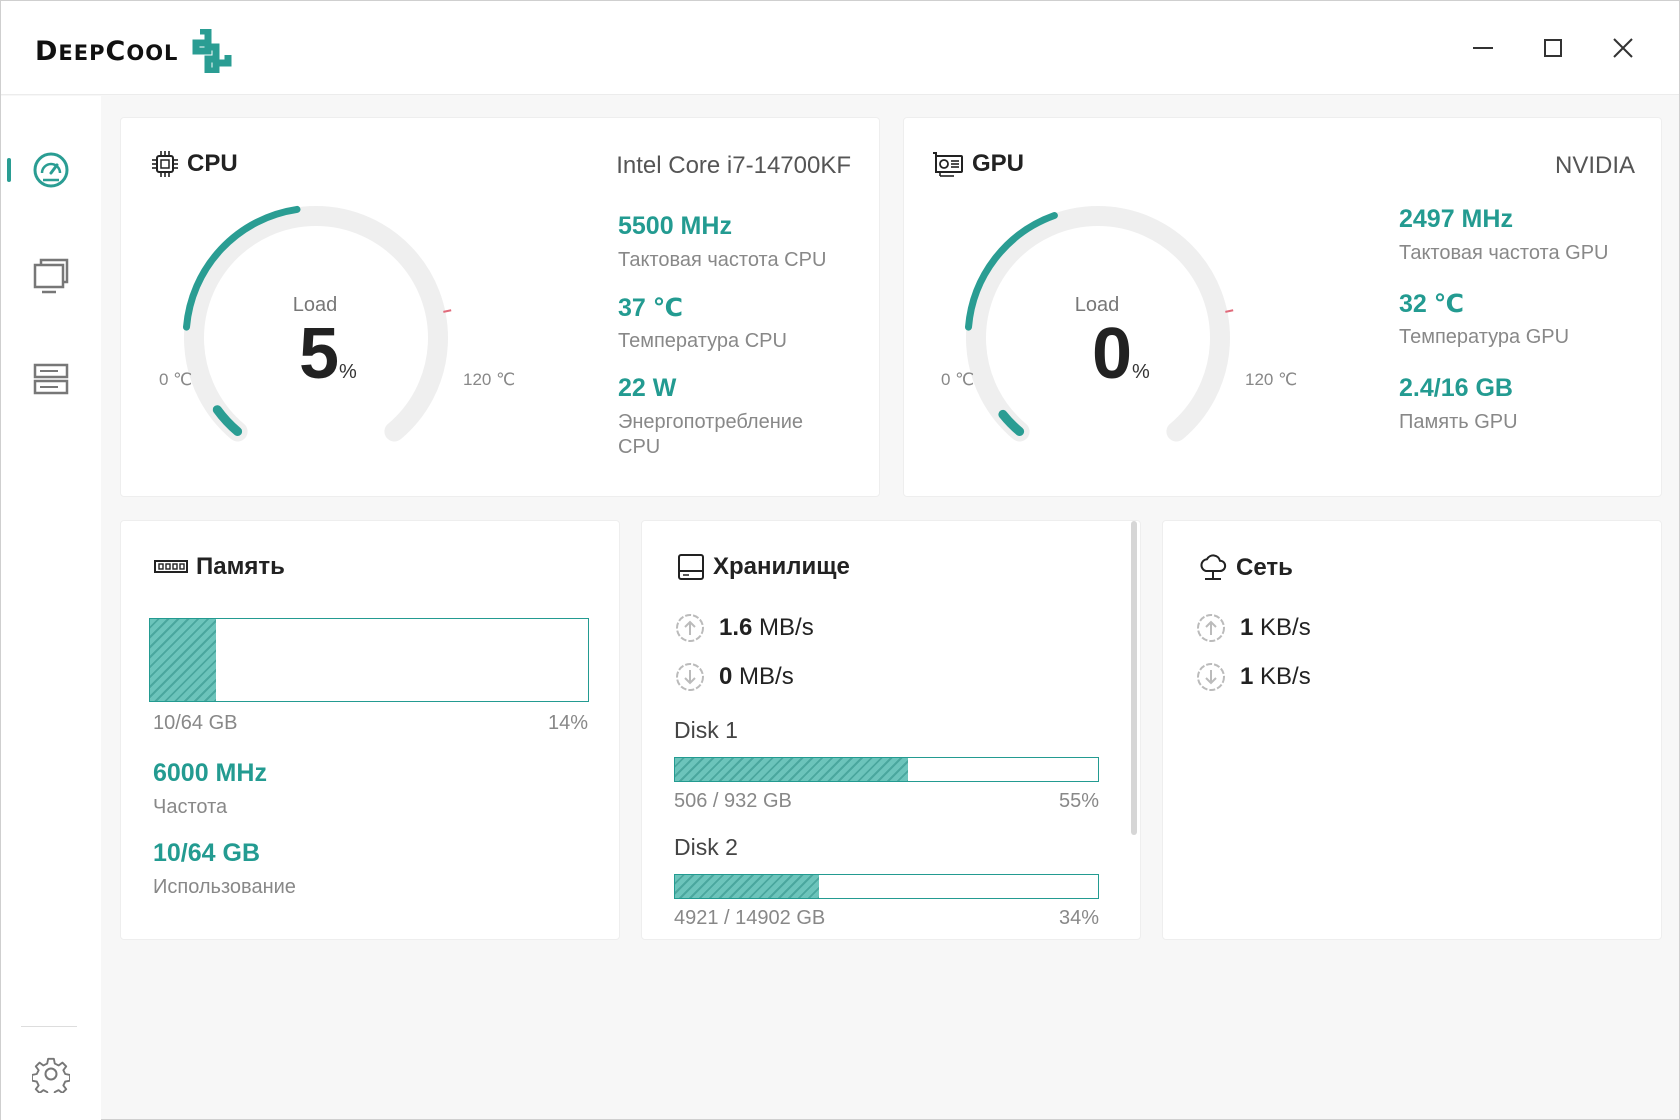  What do you see at coordinates (998, 163) in the screenshot?
I see `gpu-title-text: GPU` at bounding box center [998, 163].